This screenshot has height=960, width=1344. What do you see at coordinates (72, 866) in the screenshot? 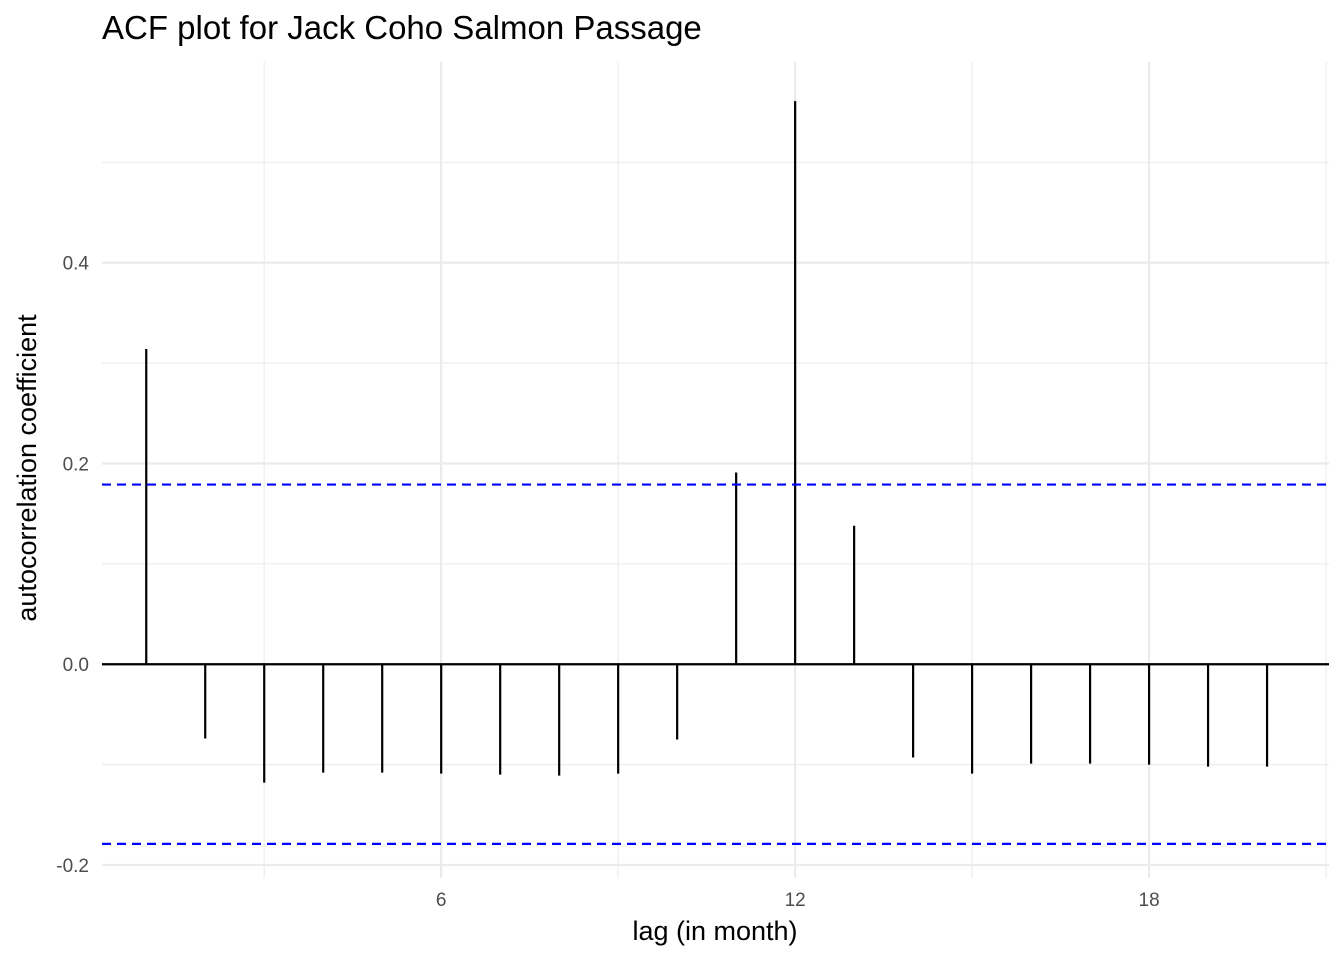
I see `y-tick-label: -0.2` at bounding box center [72, 866].